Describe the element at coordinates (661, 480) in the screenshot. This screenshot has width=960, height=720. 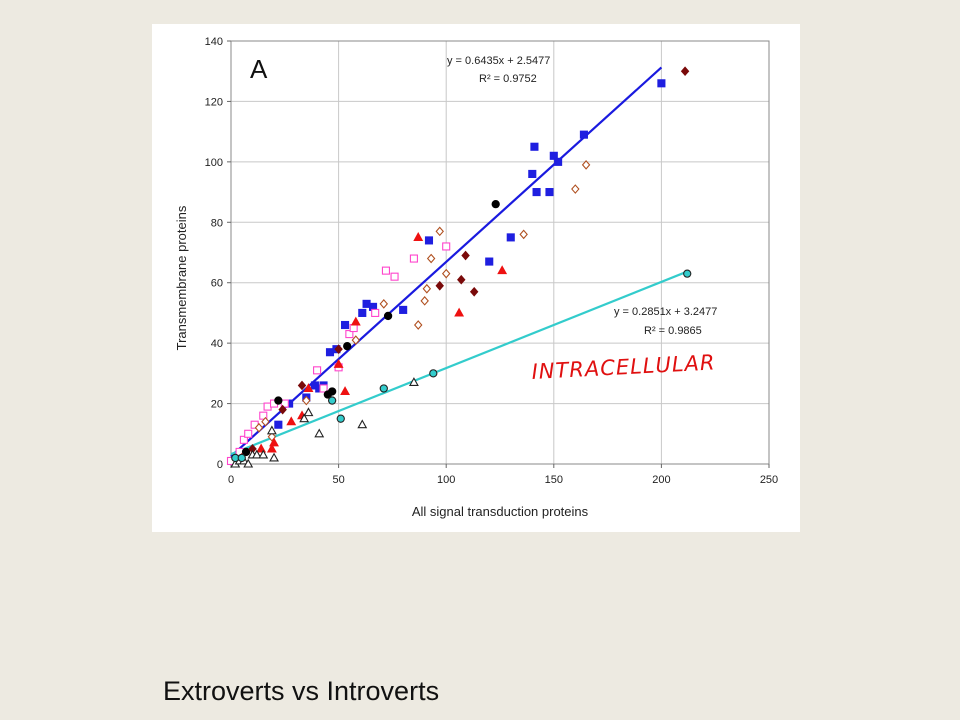
I see `x-tick-label: 200` at that location.